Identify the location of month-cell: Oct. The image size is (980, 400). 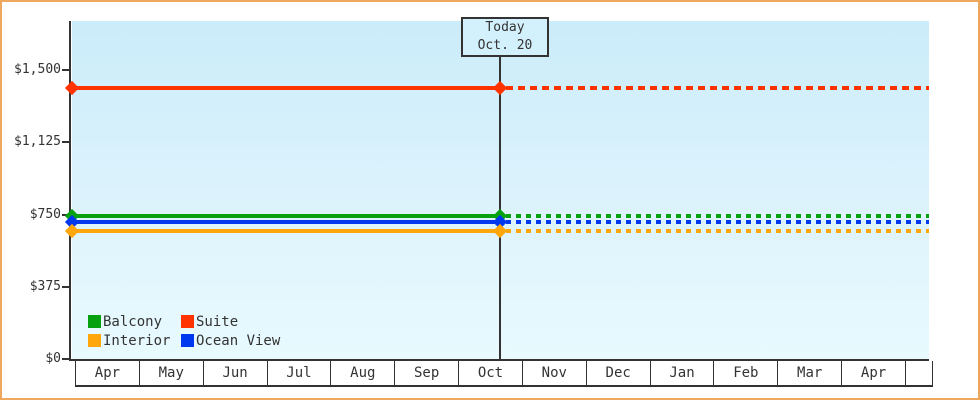
(491, 373).